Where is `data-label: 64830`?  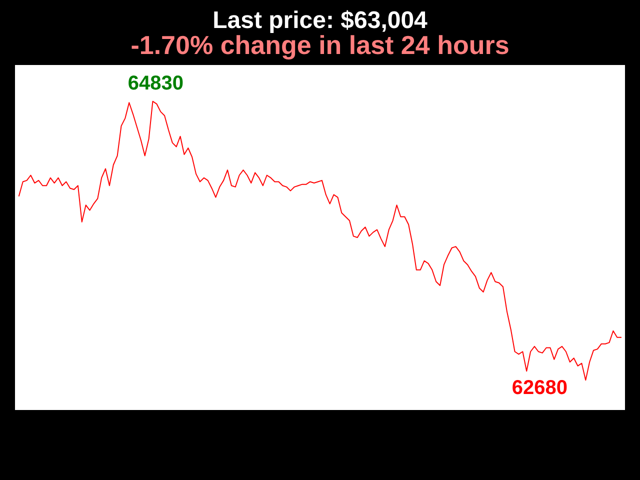 data-label: 64830 is located at coordinates (156, 83).